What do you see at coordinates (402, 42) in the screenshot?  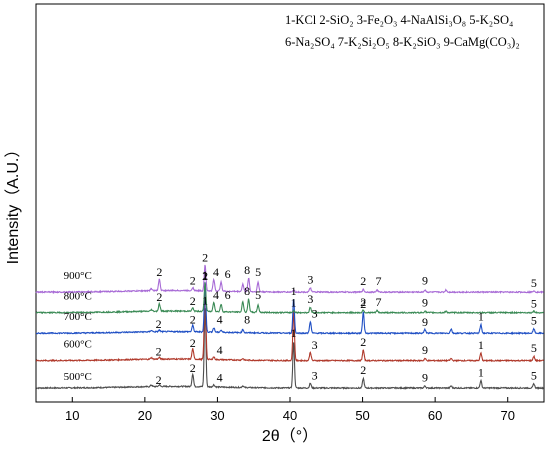 I see `legend-line-2: 6-Na₂SO₄ 7-K₂Si₂O₅ 8-K₂SiO₃ 9-CaMg(CO₃)₂` at bounding box center [402, 42].